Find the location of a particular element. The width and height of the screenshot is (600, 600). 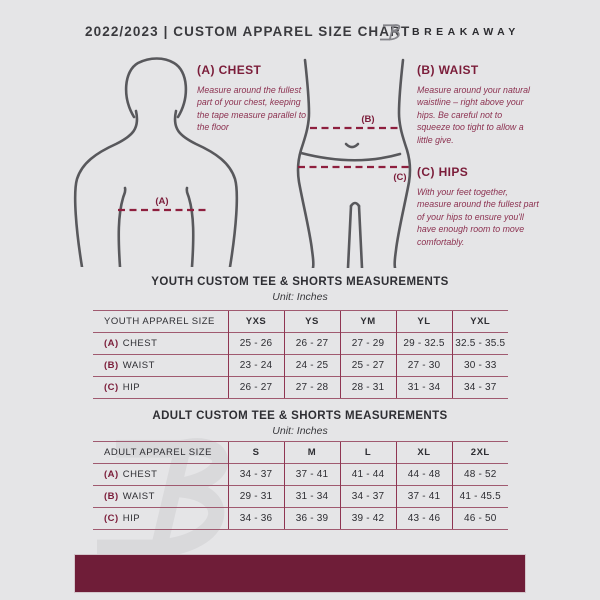

page-title: 2022/2023 | CUSTOM APPAREL SIZE CHART is located at coordinates (248, 31).